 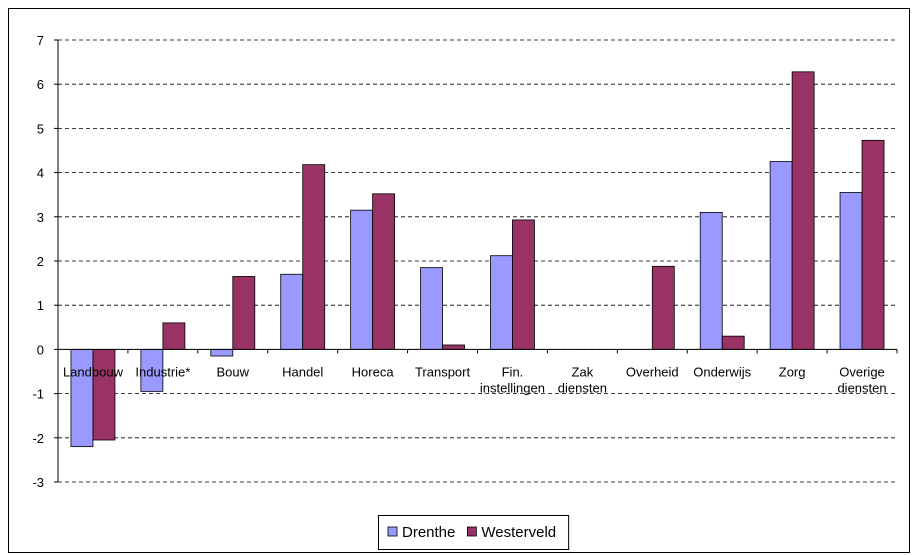 What do you see at coordinates (233, 371) in the screenshot?
I see `x-tick-label: Bouw` at bounding box center [233, 371].